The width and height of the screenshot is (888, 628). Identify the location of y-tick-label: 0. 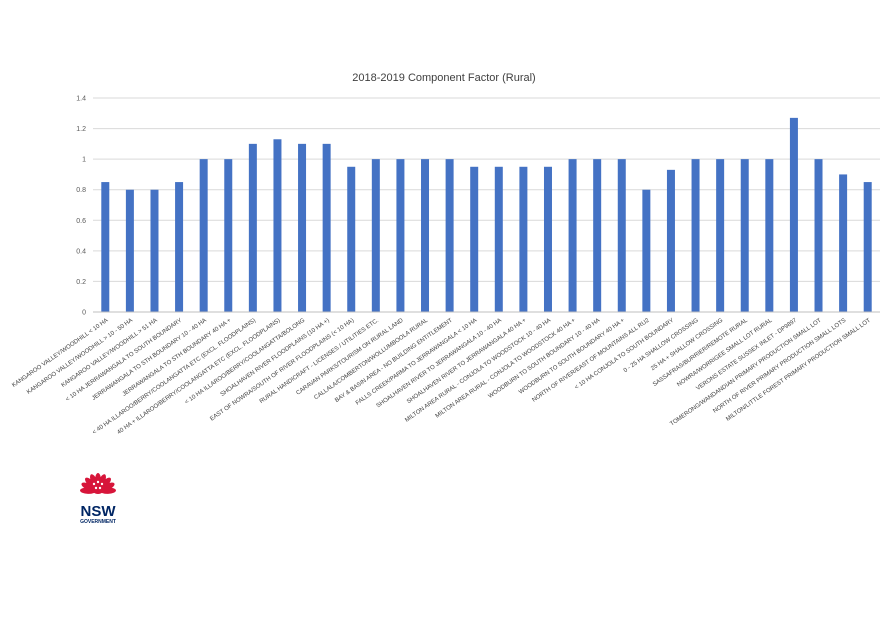
(84, 313).